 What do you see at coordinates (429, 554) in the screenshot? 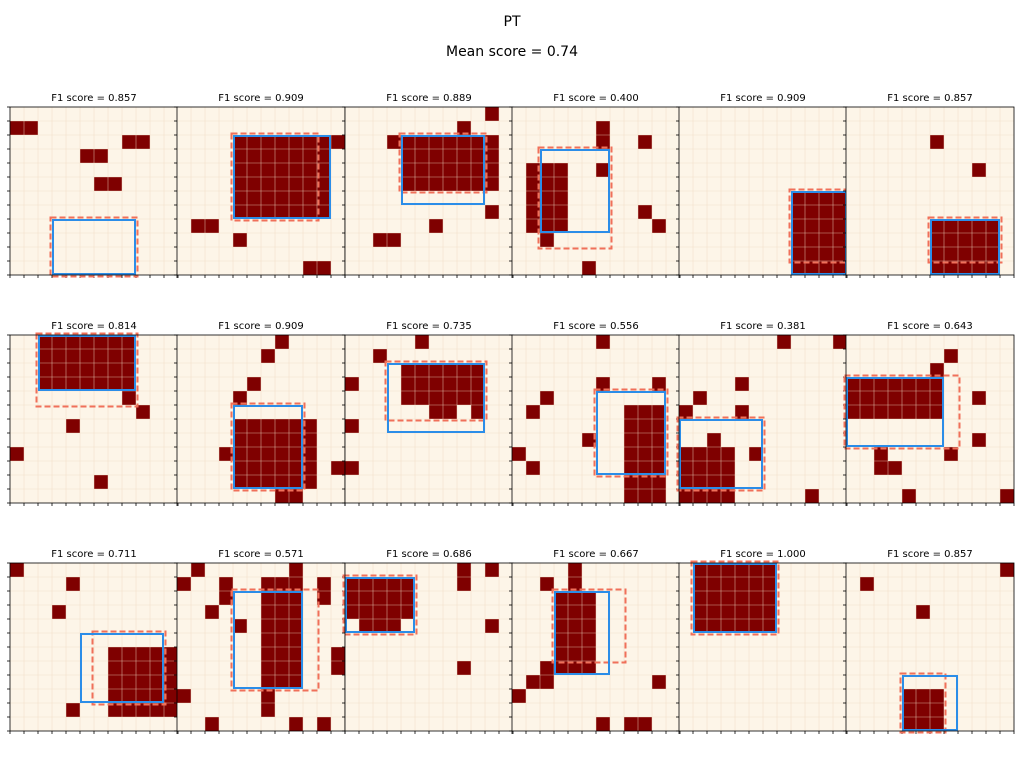
I see `panel-title: F1 score = 0.686` at bounding box center [429, 554].